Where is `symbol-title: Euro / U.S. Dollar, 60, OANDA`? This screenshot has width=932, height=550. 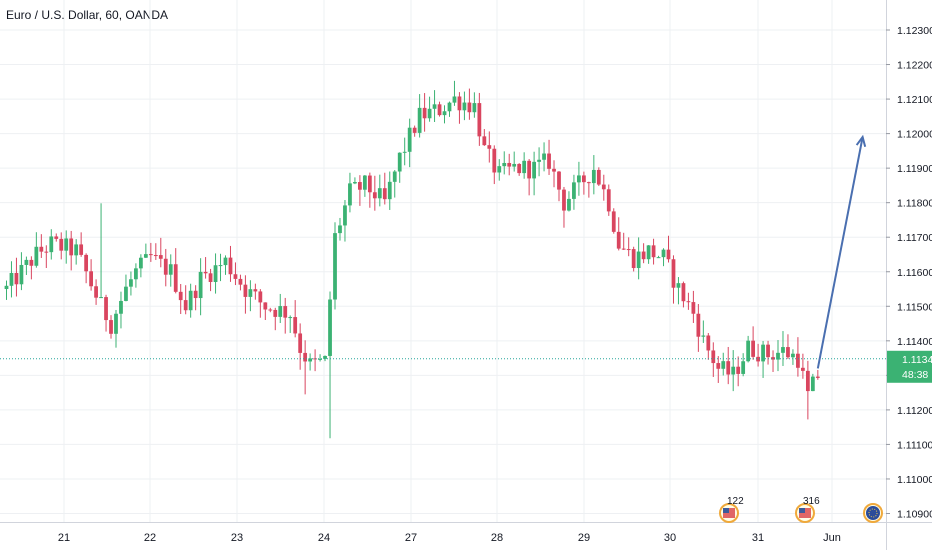 symbol-title: Euro / U.S. Dollar, 60, OANDA is located at coordinates (87, 15).